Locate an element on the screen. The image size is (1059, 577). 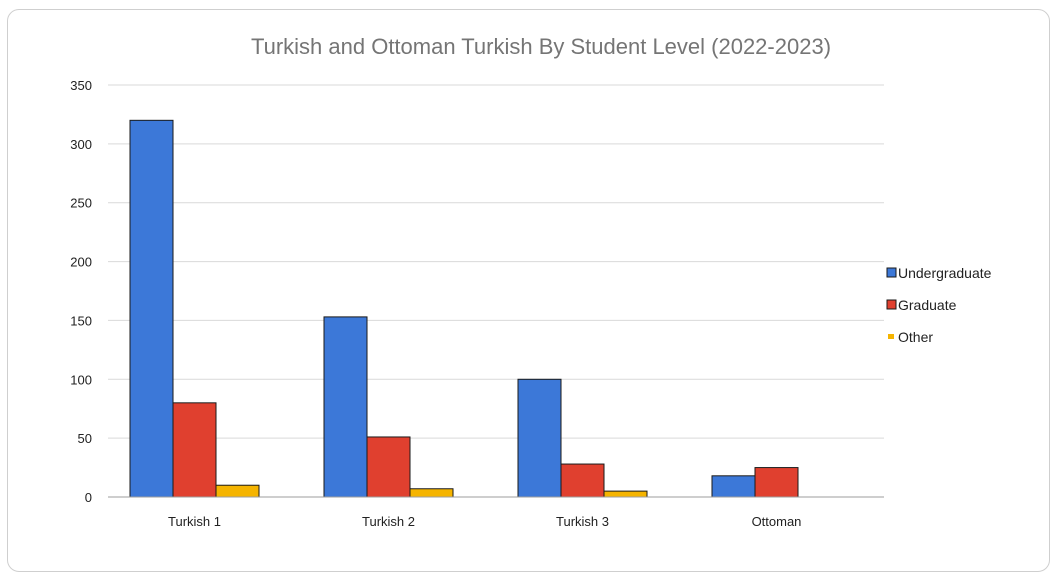
x-tick-label: Turkish 2 is located at coordinates (388, 521).